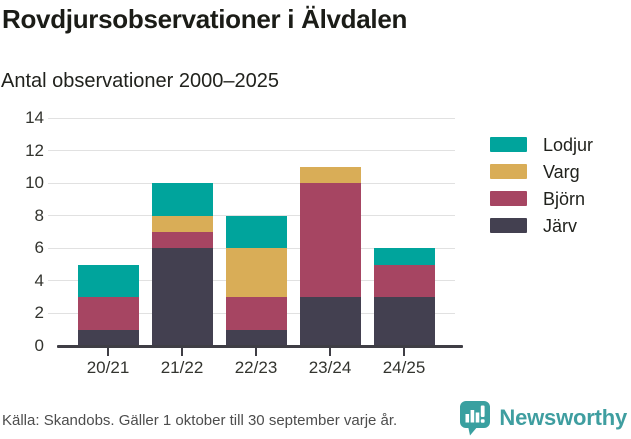 The image size is (631, 439). What do you see at coordinates (34, 117) in the screenshot?
I see `y-tick-label: 14` at bounding box center [34, 117].